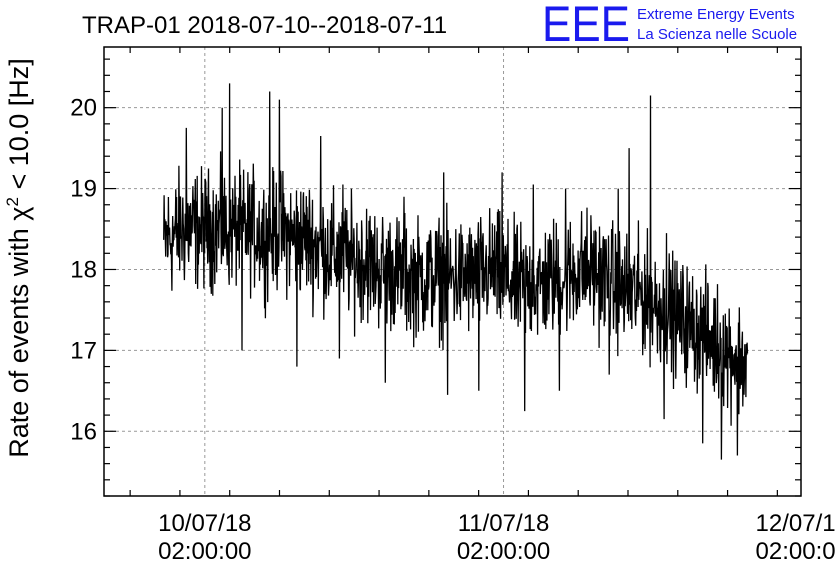  Describe the element at coordinates (204, 523) in the screenshot. I see `x-tick-date: 10/07/18` at that location.